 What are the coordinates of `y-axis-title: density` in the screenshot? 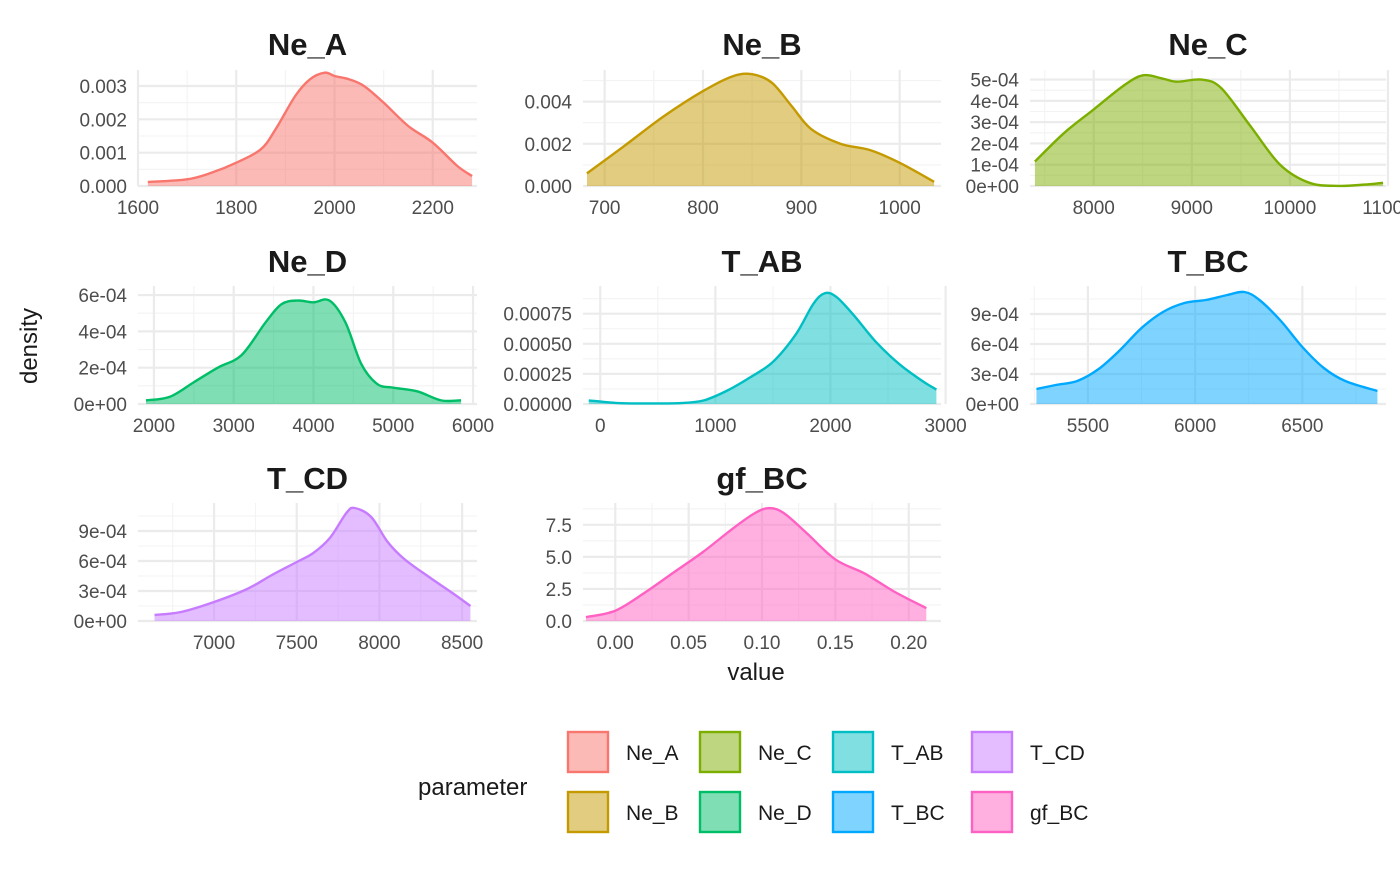 It's located at (29, 346).